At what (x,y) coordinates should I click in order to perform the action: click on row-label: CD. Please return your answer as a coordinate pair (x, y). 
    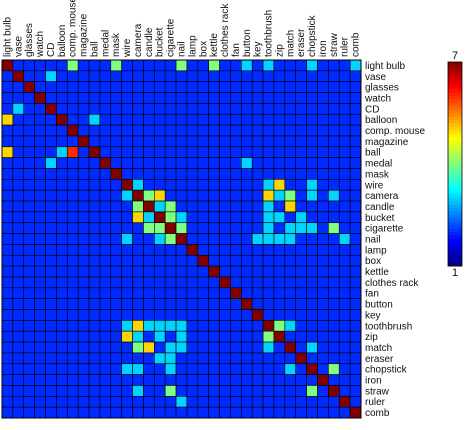
    Looking at the image, I should click on (372, 109).